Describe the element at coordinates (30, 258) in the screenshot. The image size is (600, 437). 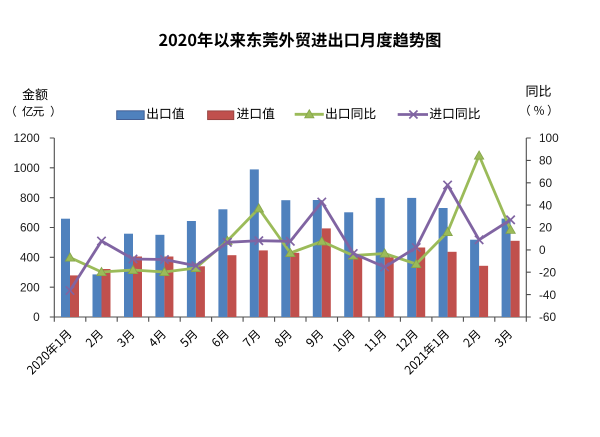
I see `svg-text: 400` at that location.